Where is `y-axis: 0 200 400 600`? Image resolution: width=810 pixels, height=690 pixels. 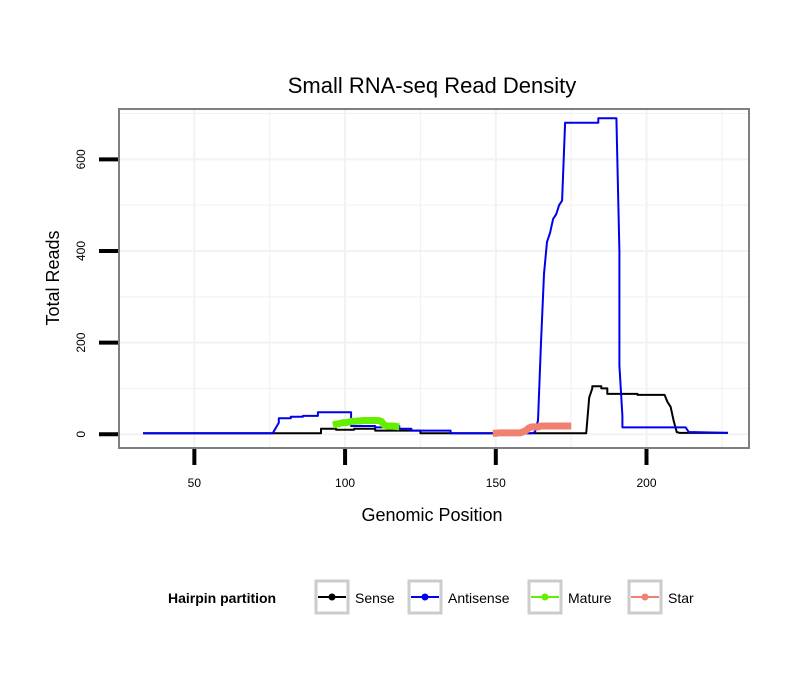
y-axis: 0 200 400 600 is located at coordinates (96, 293).